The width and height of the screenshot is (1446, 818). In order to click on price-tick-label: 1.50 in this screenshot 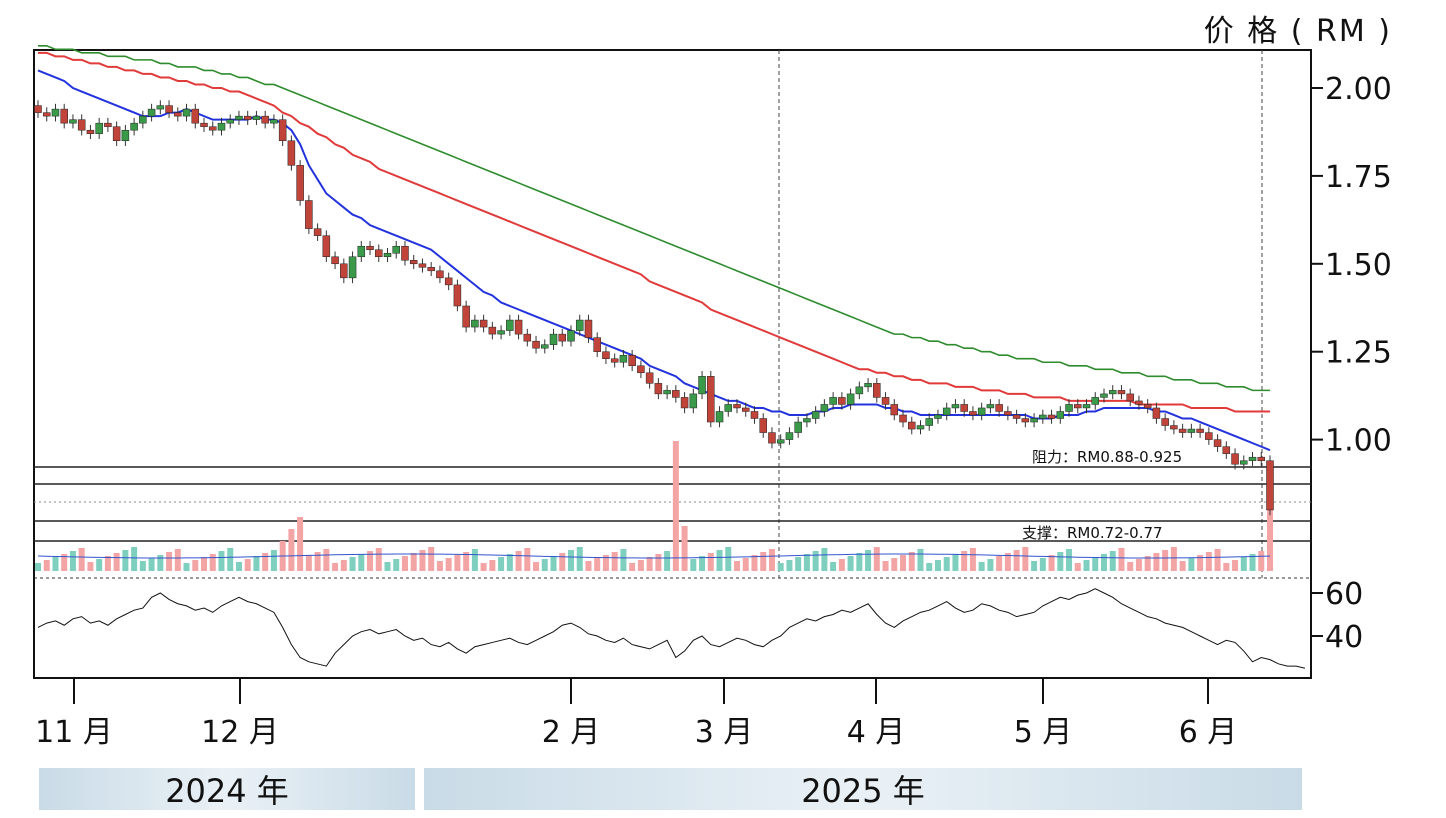, I will do `click(1358, 265)`.